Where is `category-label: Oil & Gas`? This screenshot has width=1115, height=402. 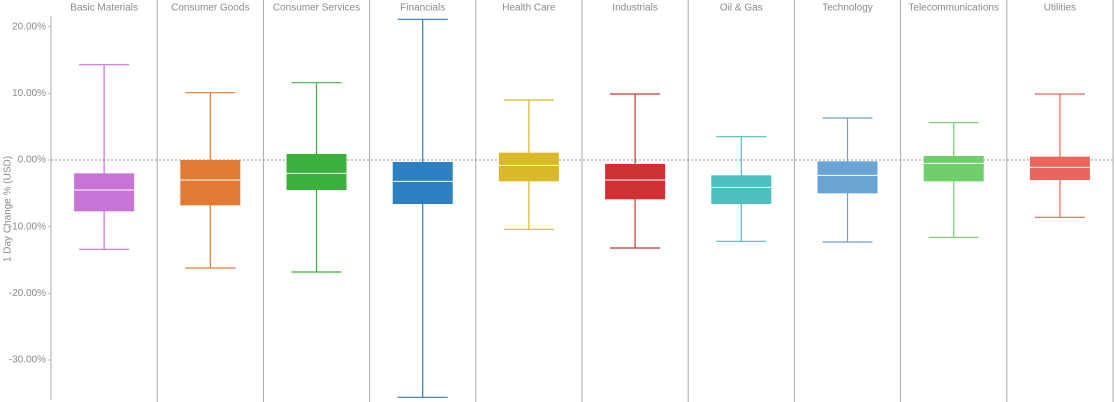
category-label: Oil & Gas is located at coordinates (741, 8).